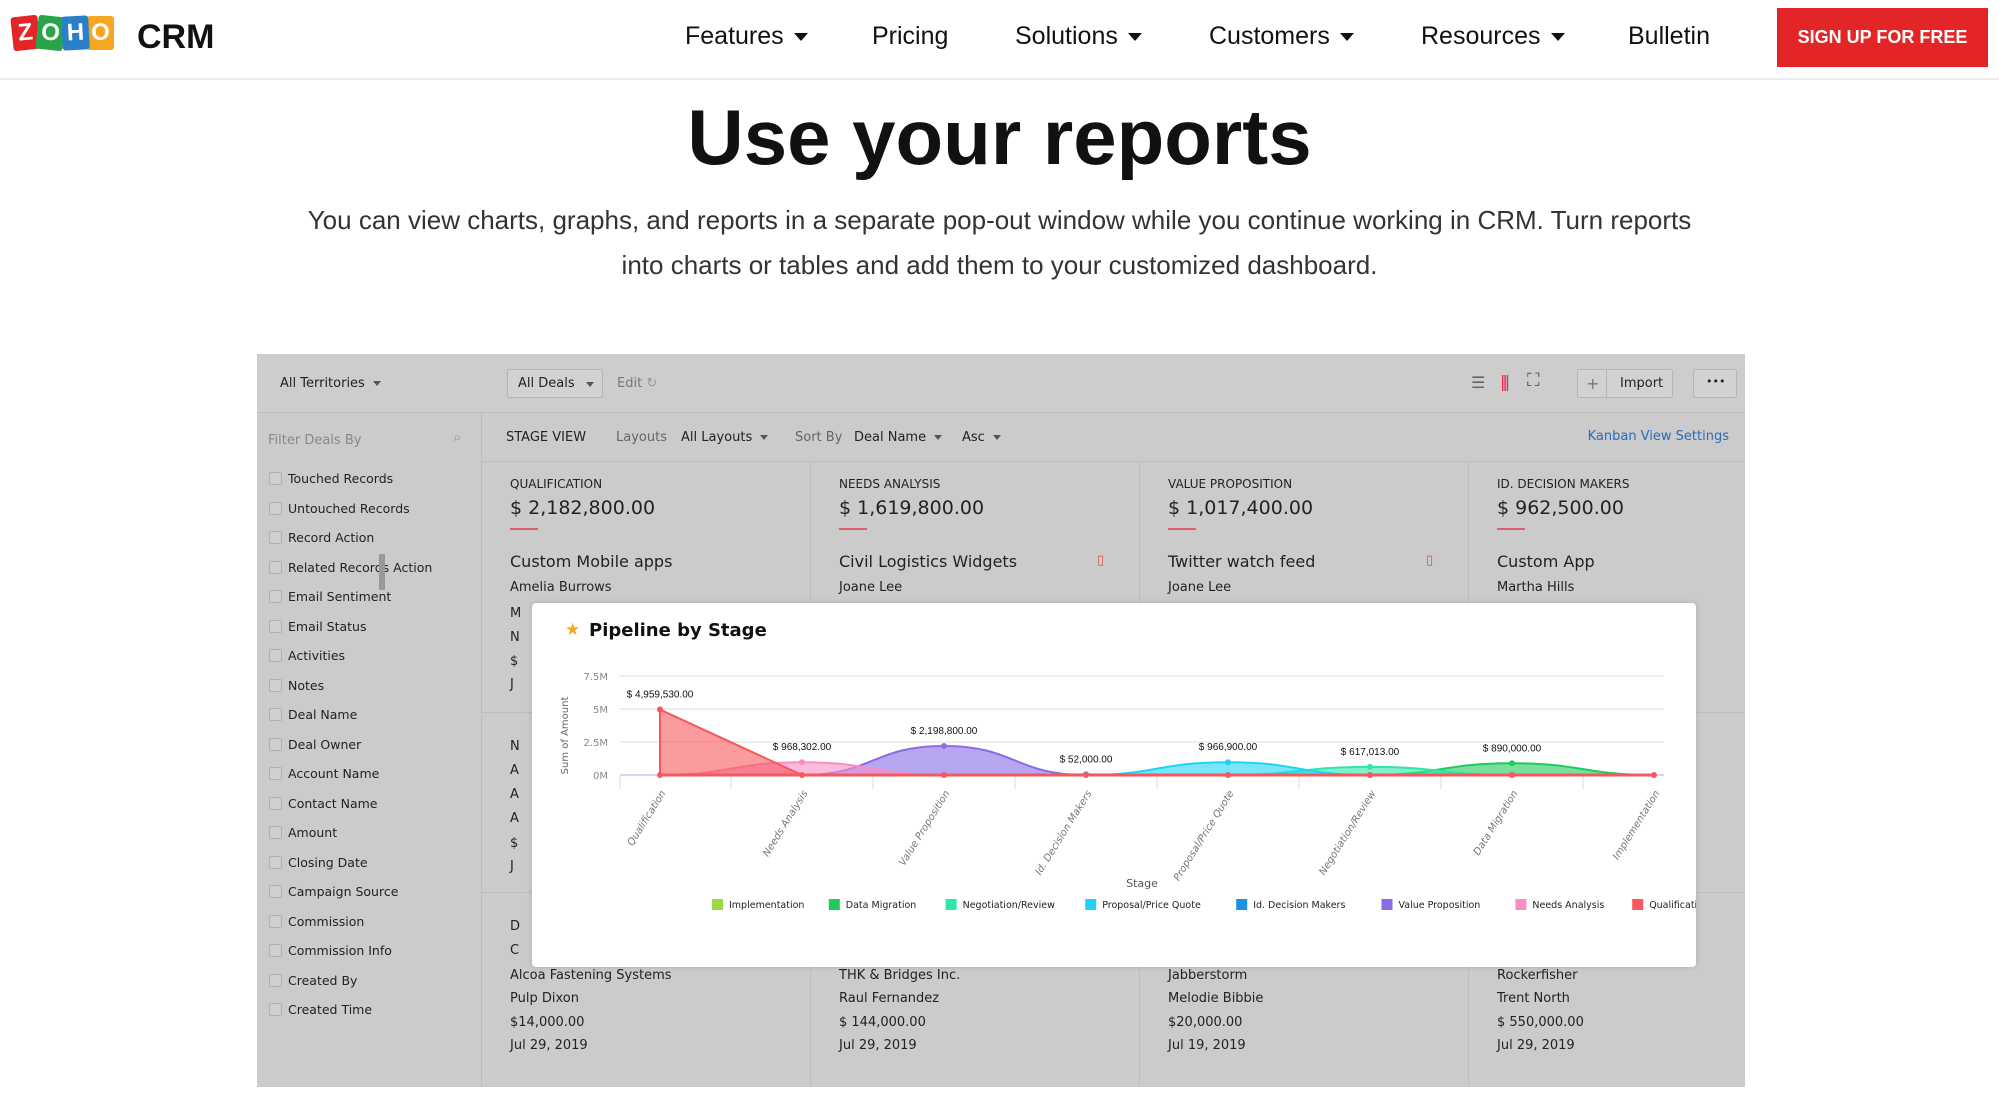 The width and height of the screenshot is (1999, 1102). Describe the element at coordinates (630, 383) in the screenshot. I see `edit-label: Edit` at that location.